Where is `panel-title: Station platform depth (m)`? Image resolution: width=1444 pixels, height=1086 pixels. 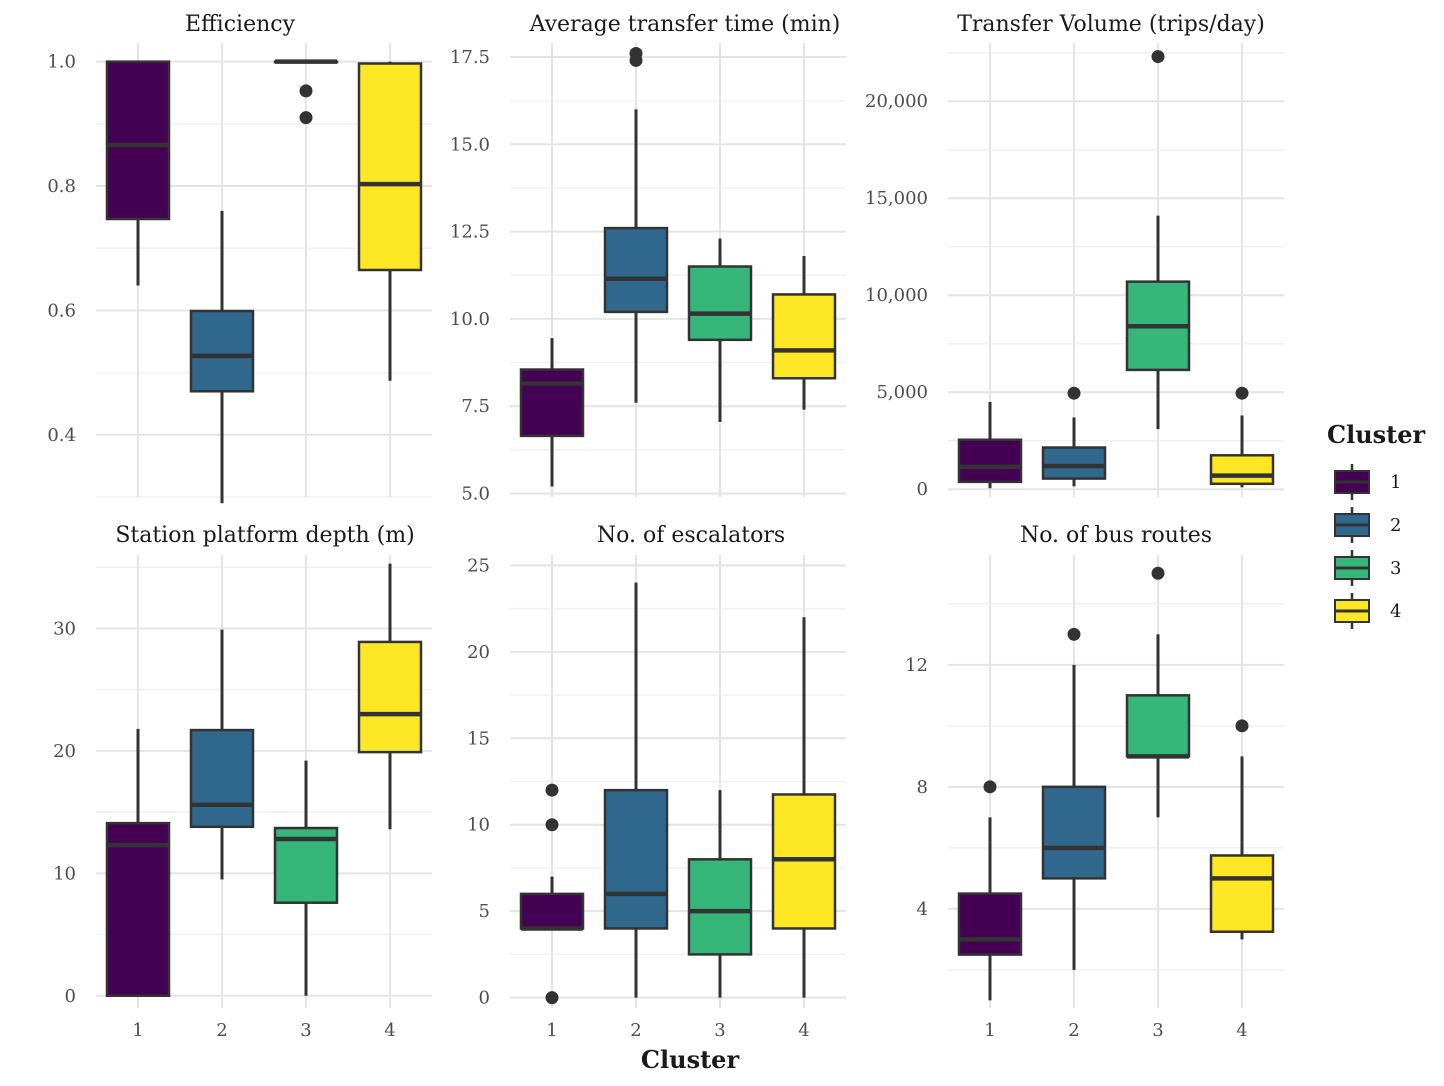 panel-title: Station platform depth (m) is located at coordinates (264, 535).